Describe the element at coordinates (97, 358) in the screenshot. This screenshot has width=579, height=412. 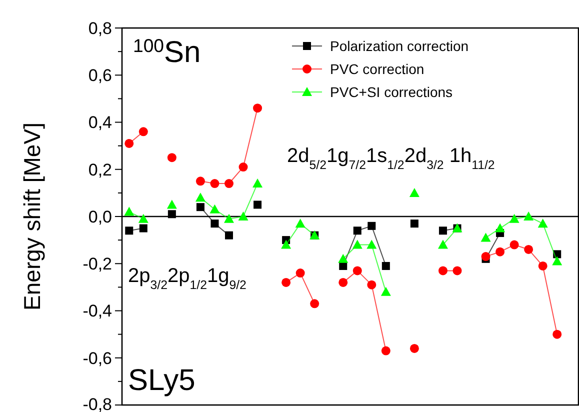
I see `y-tick-label: -0,6` at that location.